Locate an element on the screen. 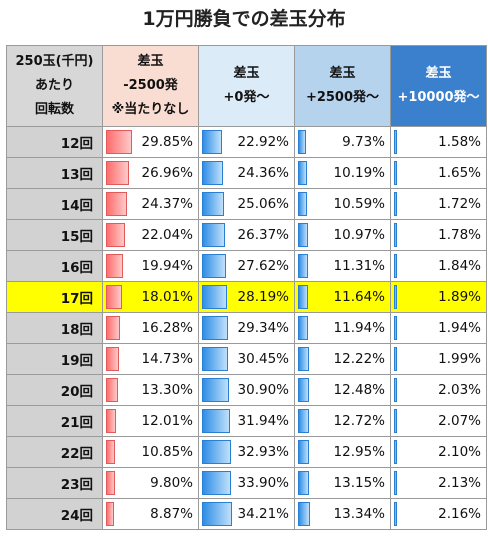 Image resolution: width=488 pixels, height=545 pixels. row-label: 13回 is located at coordinates (54, 173).